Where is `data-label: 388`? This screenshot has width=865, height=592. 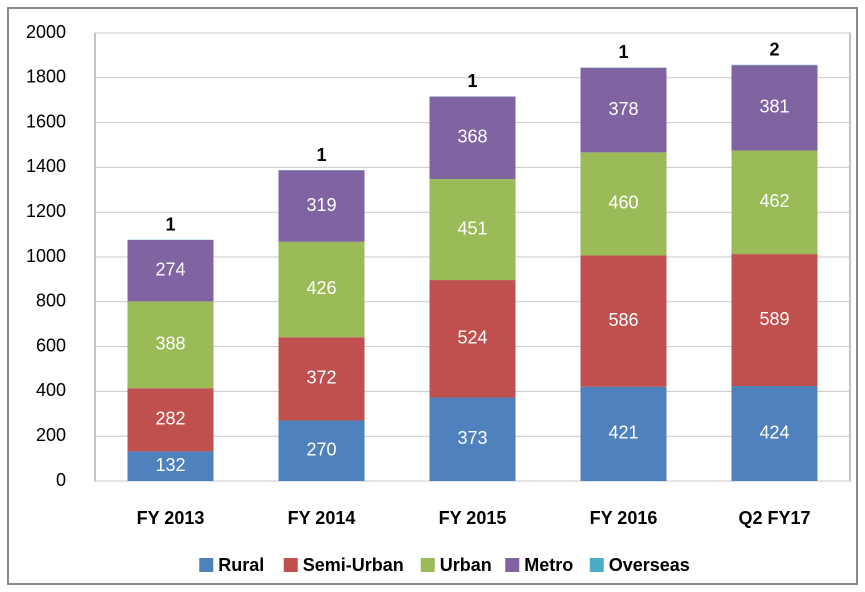
data-label: 388 is located at coordinates (170, 344).